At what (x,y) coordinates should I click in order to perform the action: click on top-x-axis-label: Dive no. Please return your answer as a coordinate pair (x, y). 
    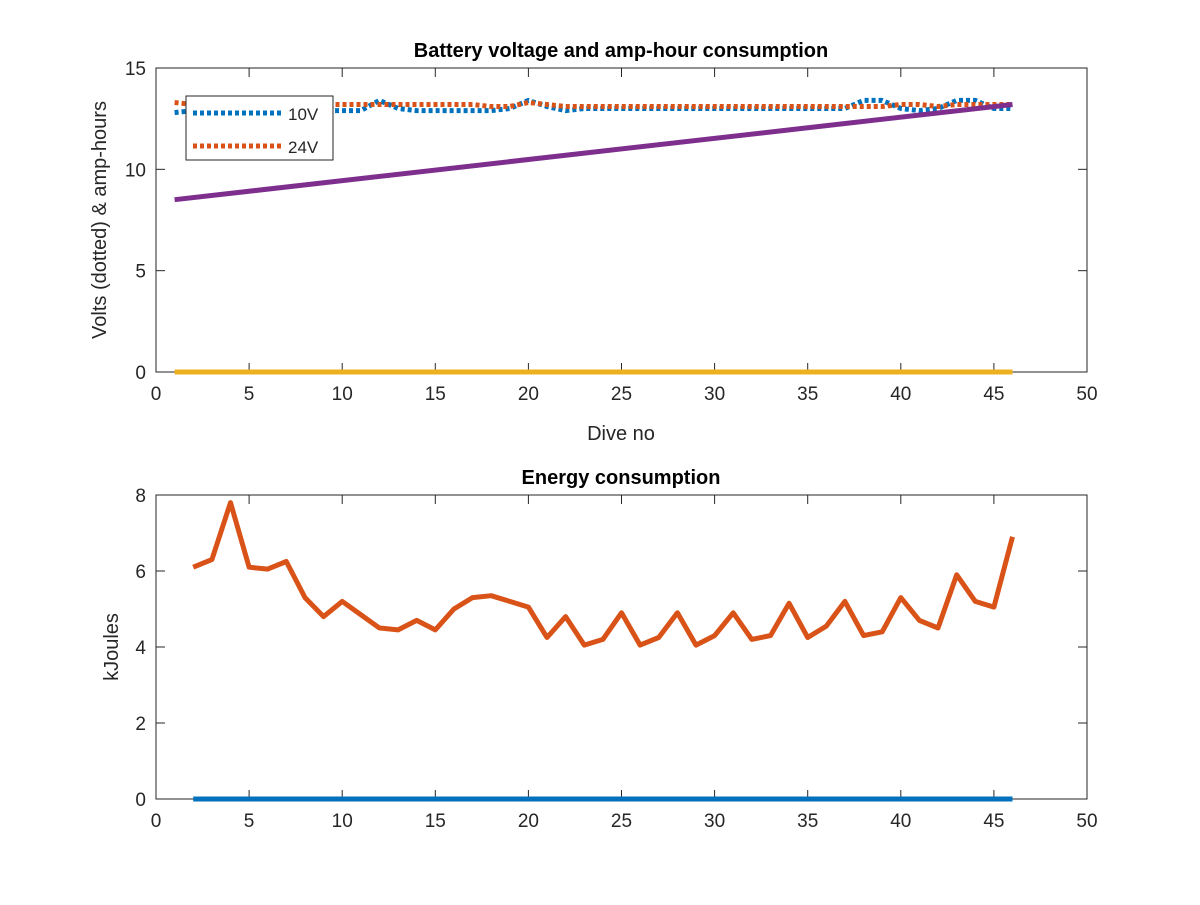
    Looking at the image, I should click on (621, 434).